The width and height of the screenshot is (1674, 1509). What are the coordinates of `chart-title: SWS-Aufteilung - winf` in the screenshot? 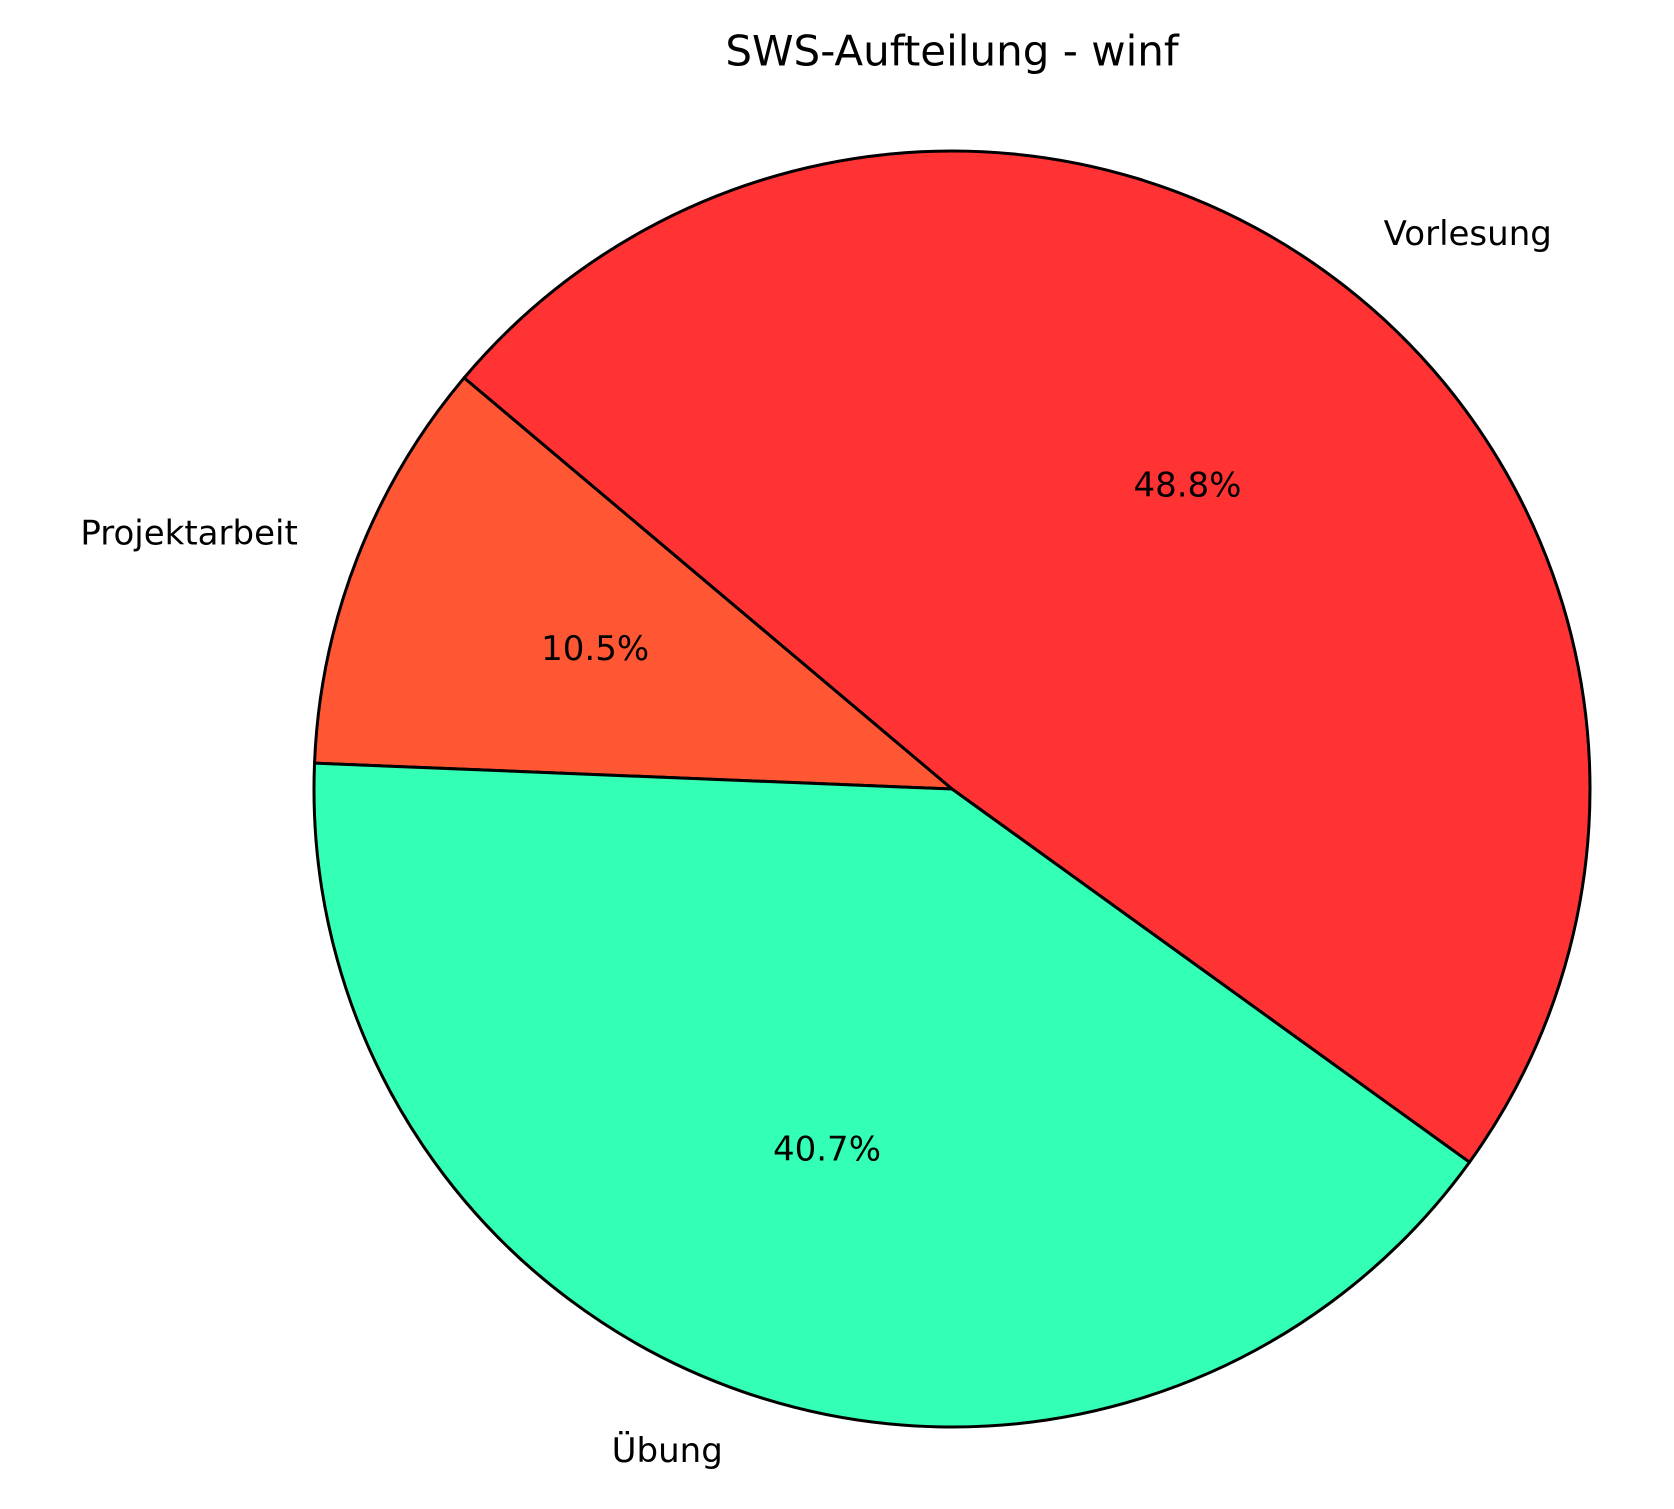 It's located at (952, 51).